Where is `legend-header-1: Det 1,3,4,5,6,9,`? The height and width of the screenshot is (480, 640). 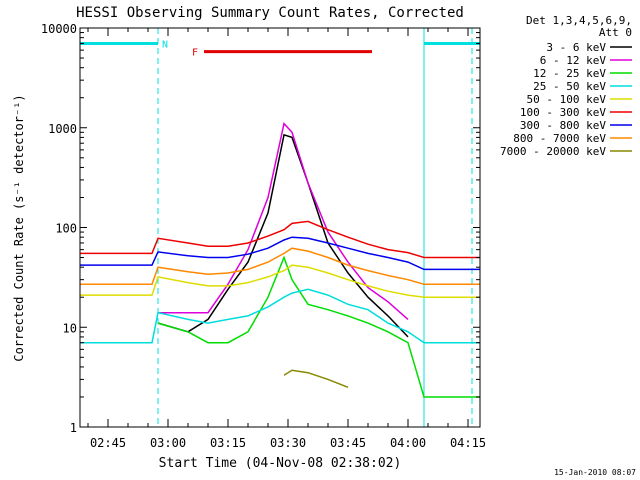
legend-header-1: Det 1,3,4,5,6,9, is located at coordinates (579, 20).